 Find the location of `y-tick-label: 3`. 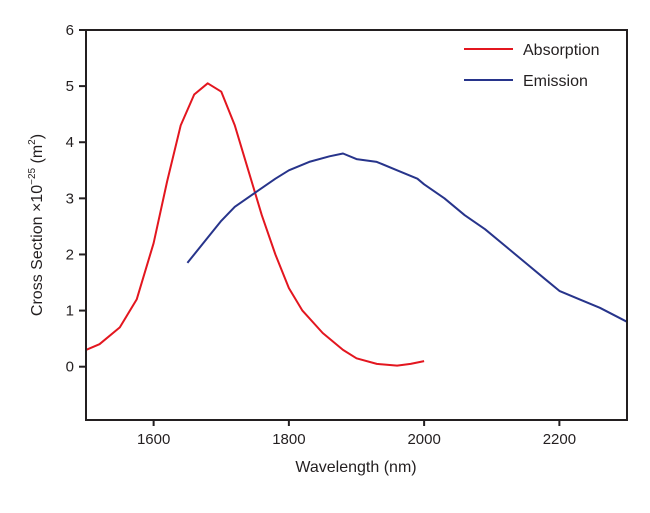

y-tick-label: 3 is located at coordinates (70, 198).